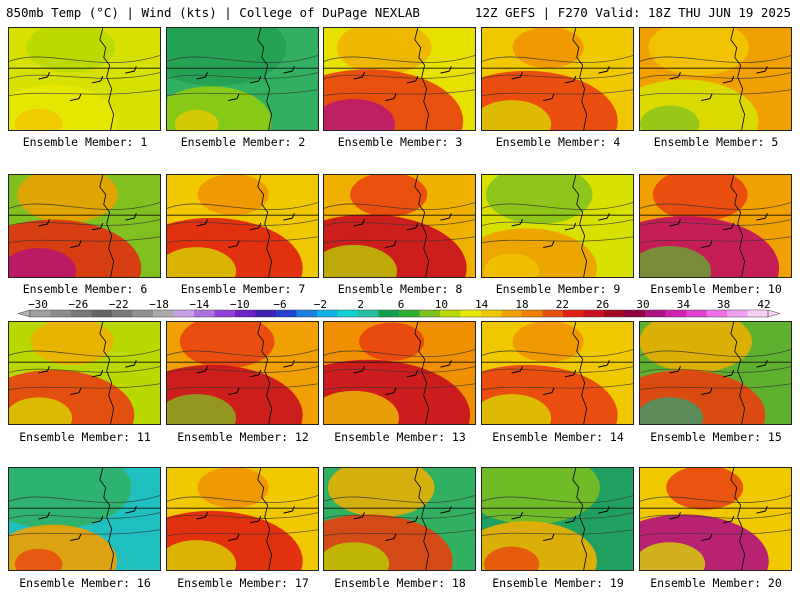 Image resolution: width=800 pixels, height=600 pixels. What do you see at coordinates (119, 304) in the screenshot?
I see `colorbar-tick-label: −22` at bounding box center [119, 304].